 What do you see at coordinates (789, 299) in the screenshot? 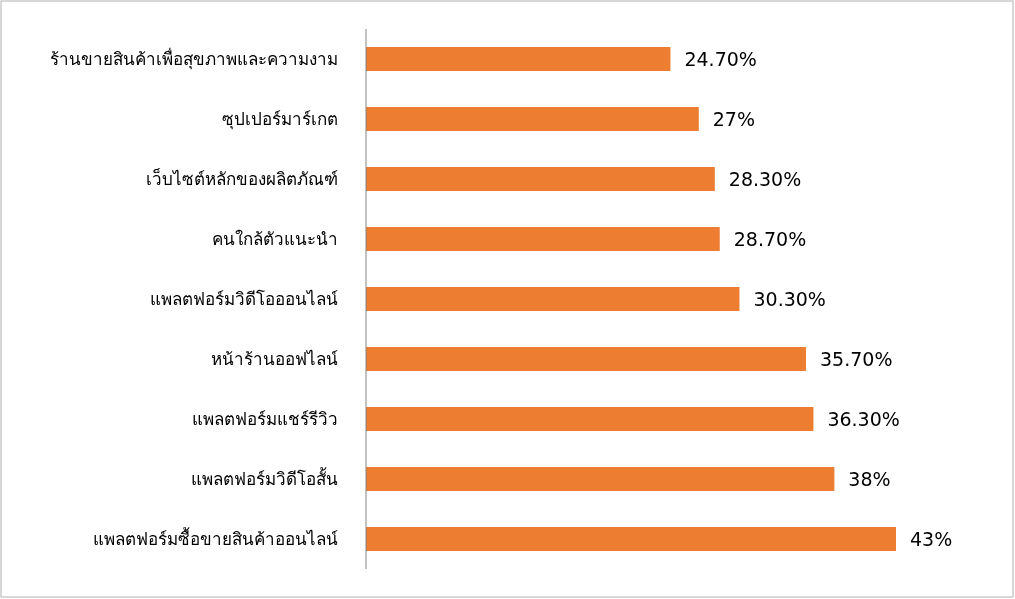
I see `data-label: 30.30%` at bounding box center [789, 299].